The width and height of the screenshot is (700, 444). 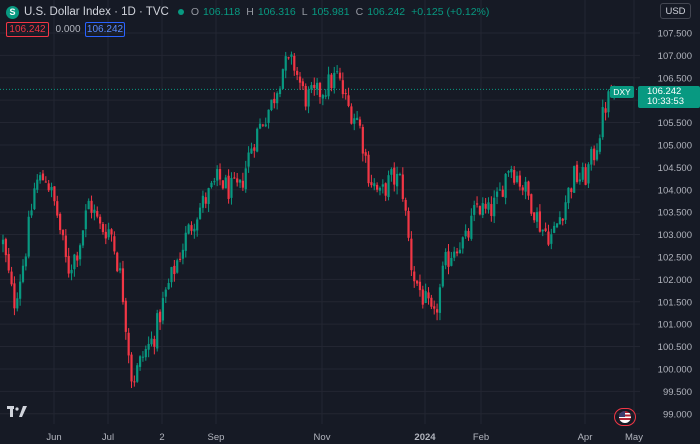 I want to click on y-tick-label: 106.500, so click(x=675, y=78).